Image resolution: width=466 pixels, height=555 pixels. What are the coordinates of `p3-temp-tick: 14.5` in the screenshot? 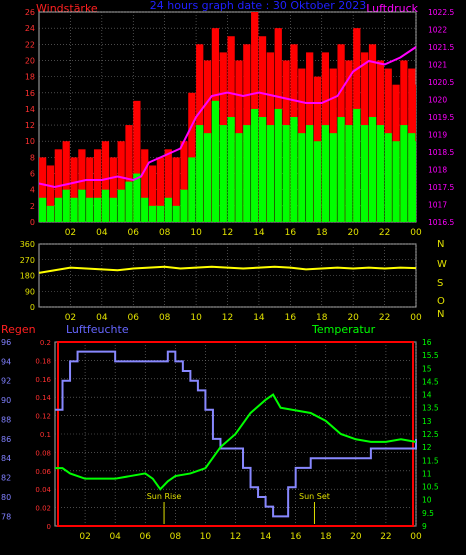 It's located at (430, 381).